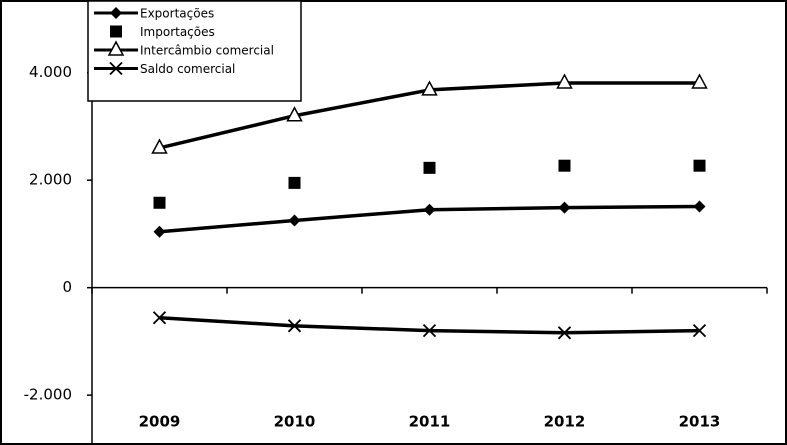 The height and width of the screenshot is (445, 787). I want to click on y-tick-label: 4.000, so click(50, 72).